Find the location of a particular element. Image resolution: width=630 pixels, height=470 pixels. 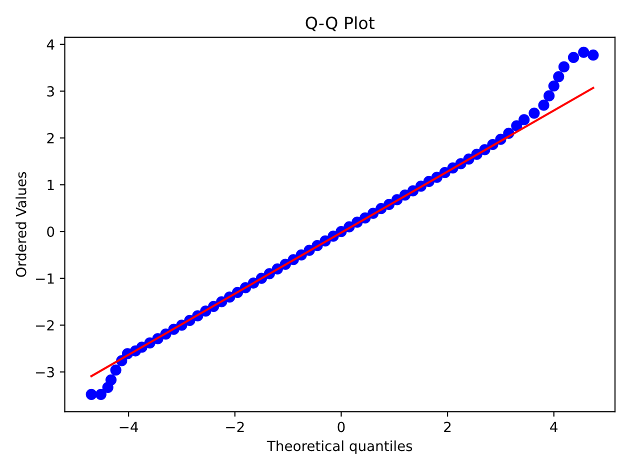

y-tick-label: 4 is located at coordinates (50, 45).